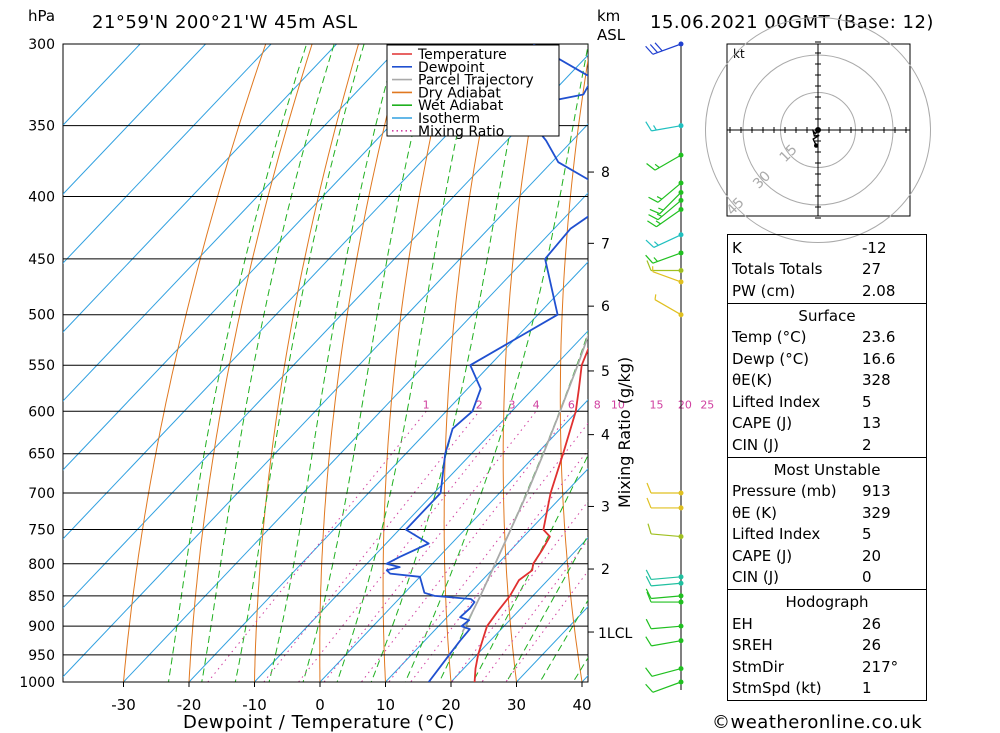 The height and width of the screenshot is (733, 1000). Describe the element at coordinates (605, 507) in the screenshot. I see `height-tick-label: 3` at that location.